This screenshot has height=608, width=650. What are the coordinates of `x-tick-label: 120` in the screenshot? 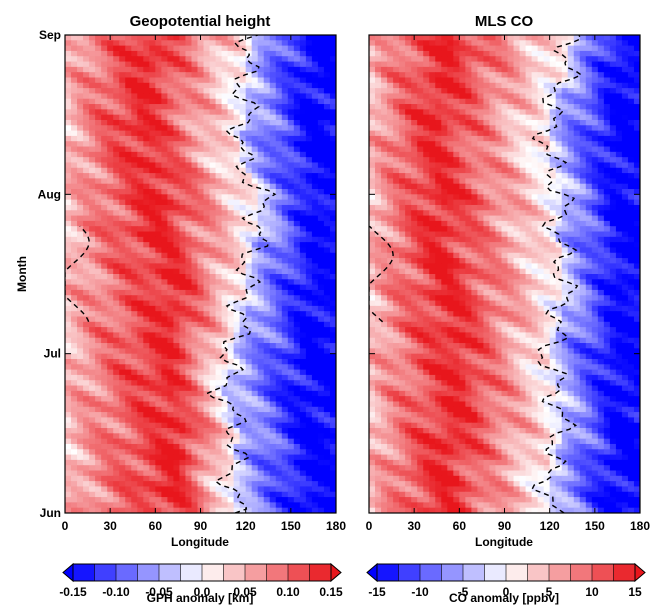 It's located at (246, 526).